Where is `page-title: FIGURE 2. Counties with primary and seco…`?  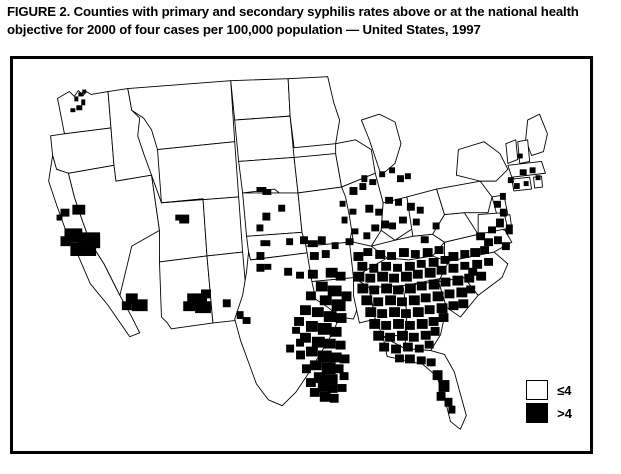
page-title: FIGURE 2. Counties with primary and seco… is located at coordinates (295, 20).